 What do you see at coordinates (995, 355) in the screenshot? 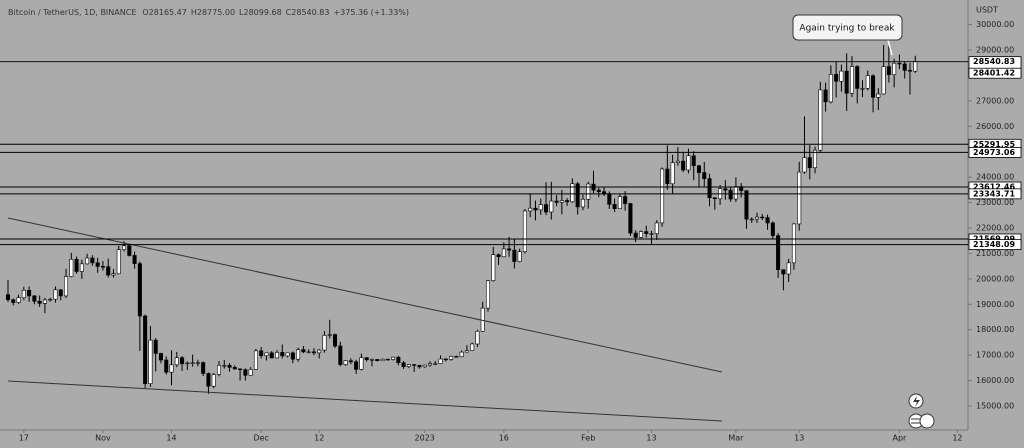
I see `y-tick-label: 17000.00` at bounding box center [995, 355].